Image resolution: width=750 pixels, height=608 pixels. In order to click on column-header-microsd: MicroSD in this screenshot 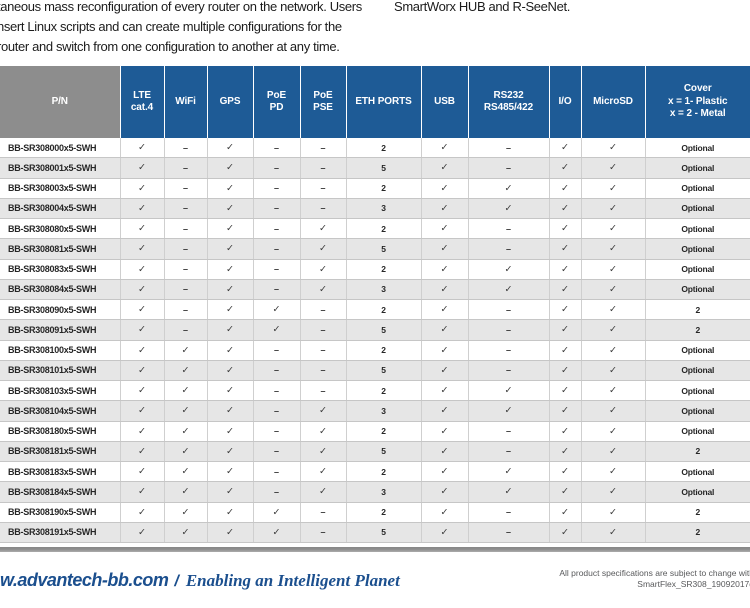, I will do `click(613, 102)`.